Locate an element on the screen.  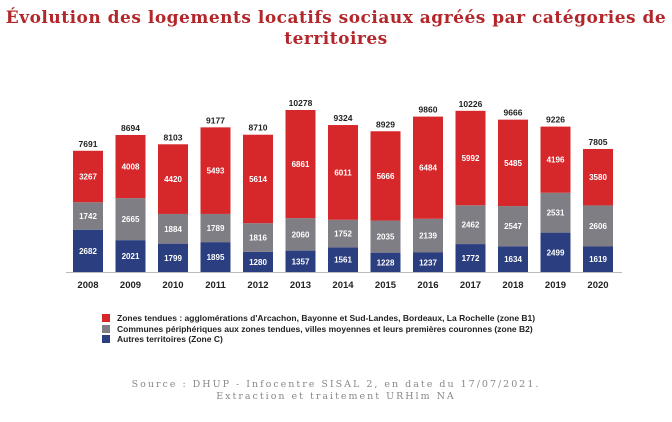
segment-label: 2021 is located at coordinates (131, 256).